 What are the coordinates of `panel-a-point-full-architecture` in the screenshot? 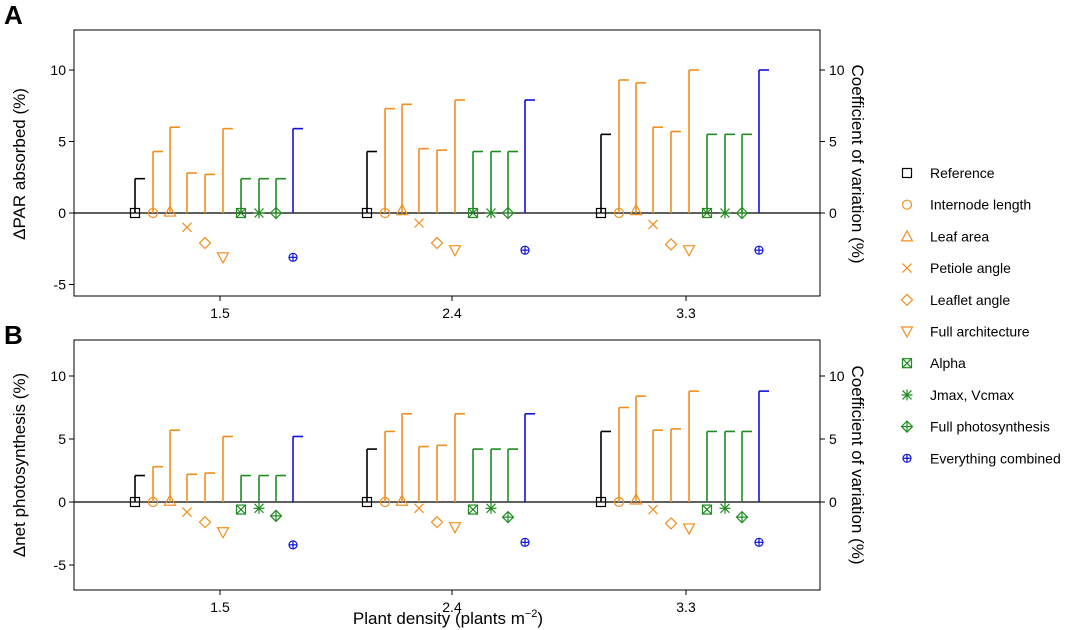 It's located at (455, 251).